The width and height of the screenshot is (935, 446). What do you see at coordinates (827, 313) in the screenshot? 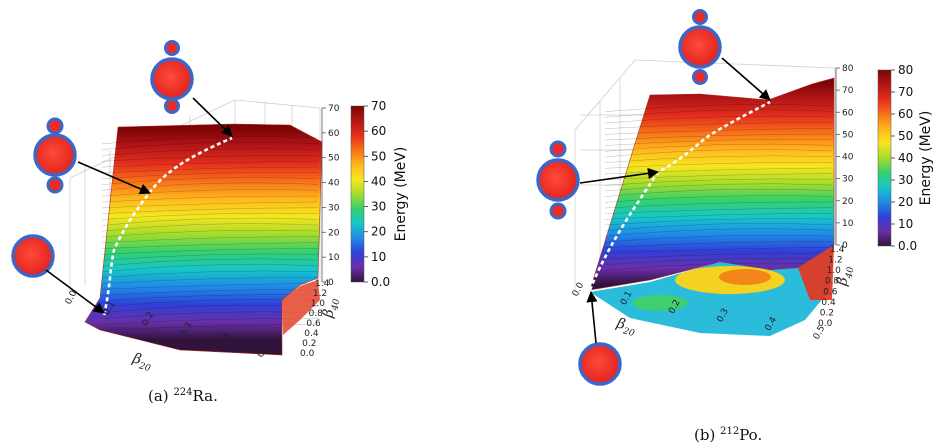
I see `y-tick-label: 0.2` at bounding box center [827, 313].